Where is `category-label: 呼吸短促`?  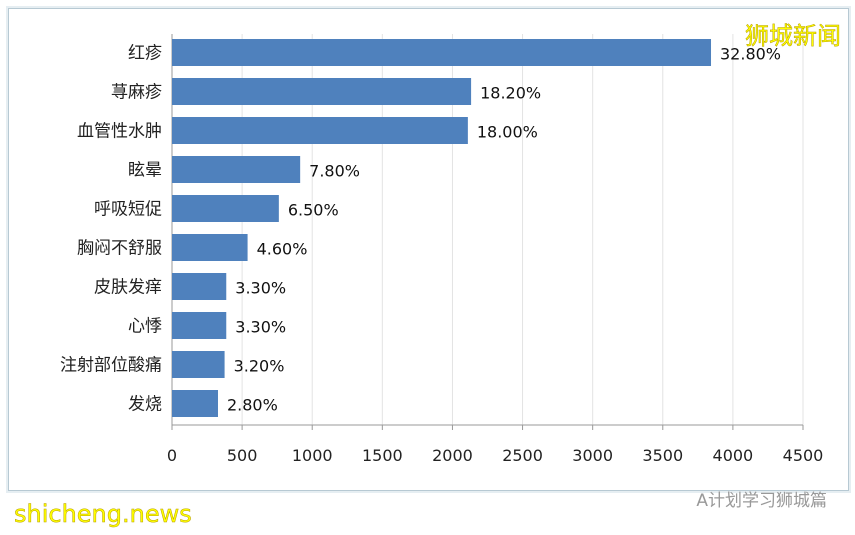
category-label: 呼吸短促 is located at coordinates (128, 210).